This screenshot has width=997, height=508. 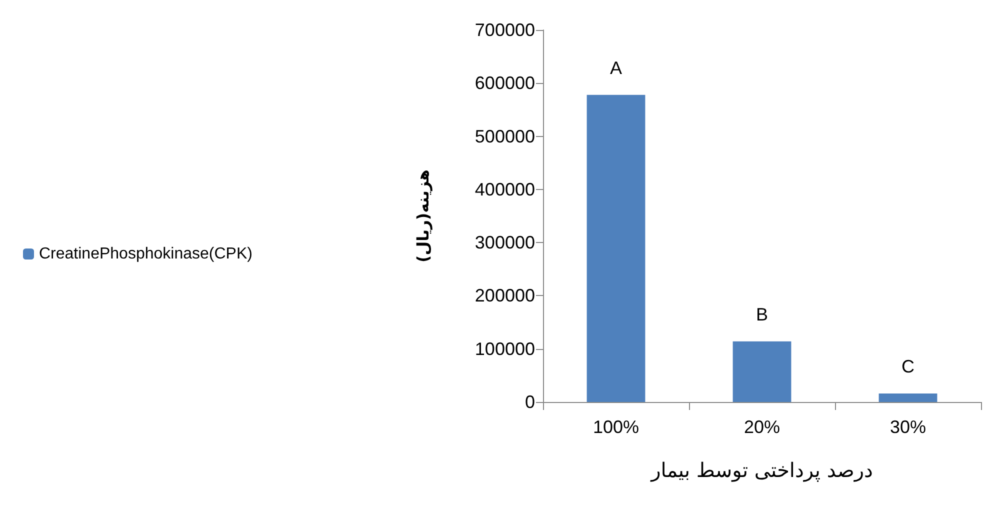 I want to click on annotation: C, so click(x=908, y=366).